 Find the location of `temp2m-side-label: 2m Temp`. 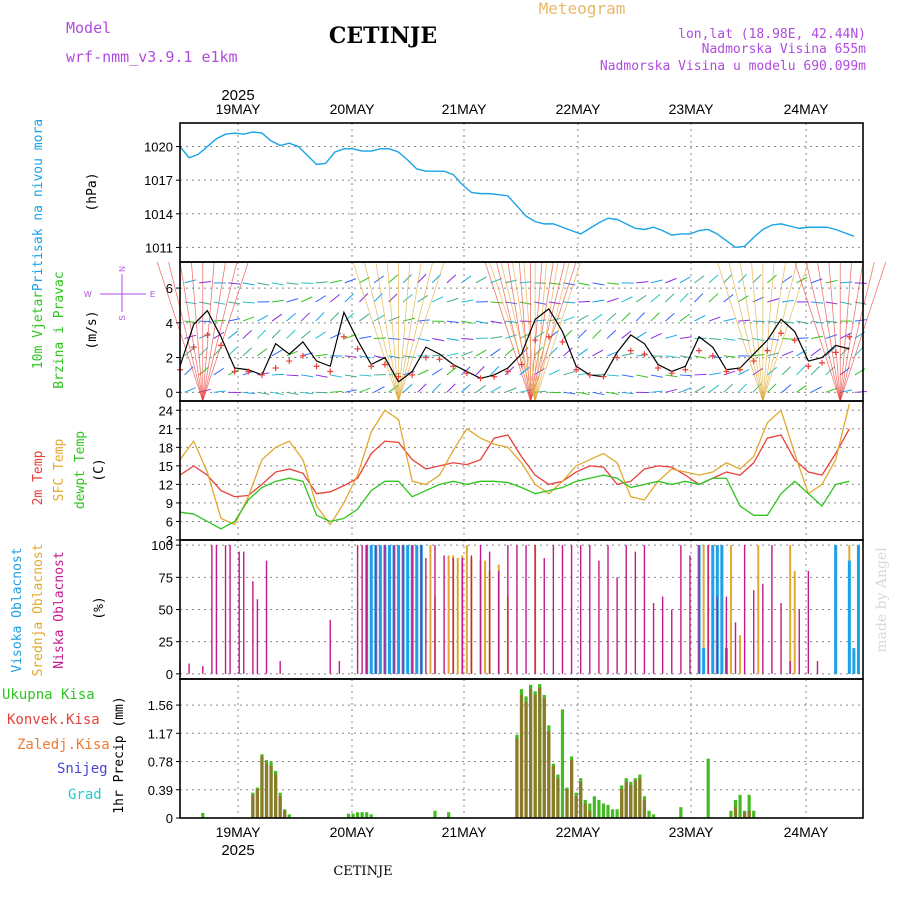

temp2m-side-label: 2m Temp is located at coordinates (38, 477).